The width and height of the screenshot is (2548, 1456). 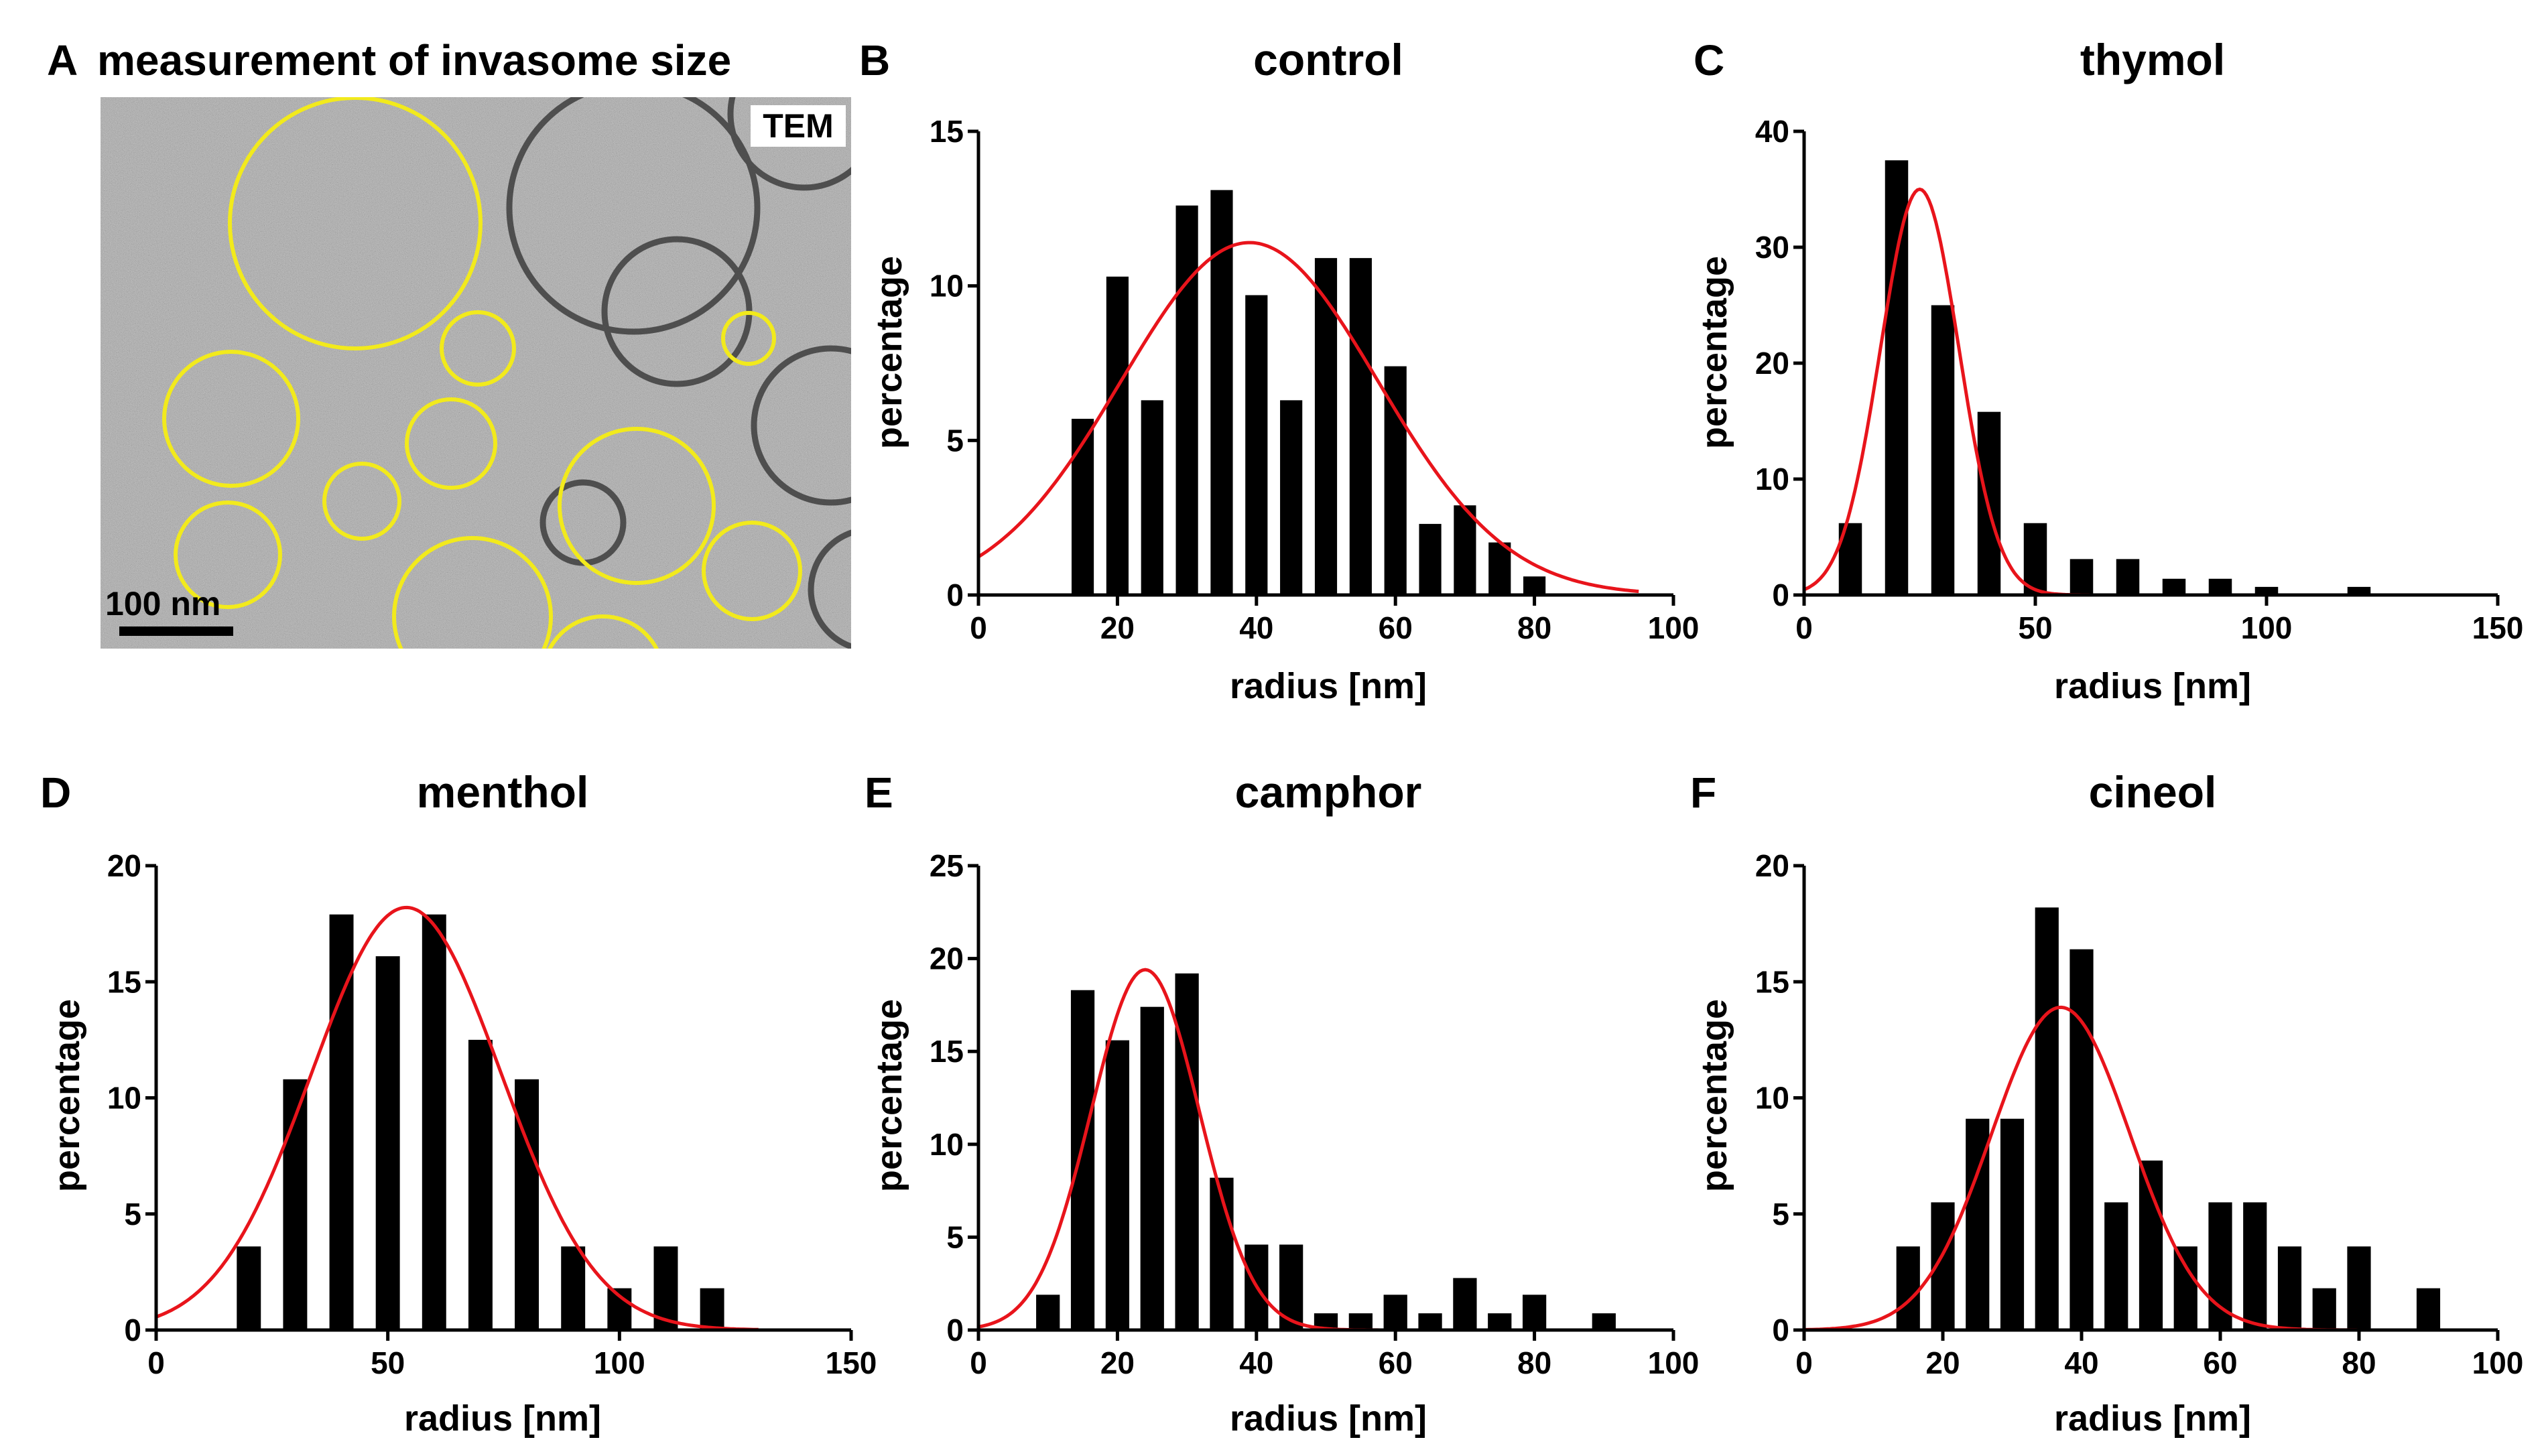 I want to click on chart-b-xlabel: radius [nm], so click(x=1329, y=686).